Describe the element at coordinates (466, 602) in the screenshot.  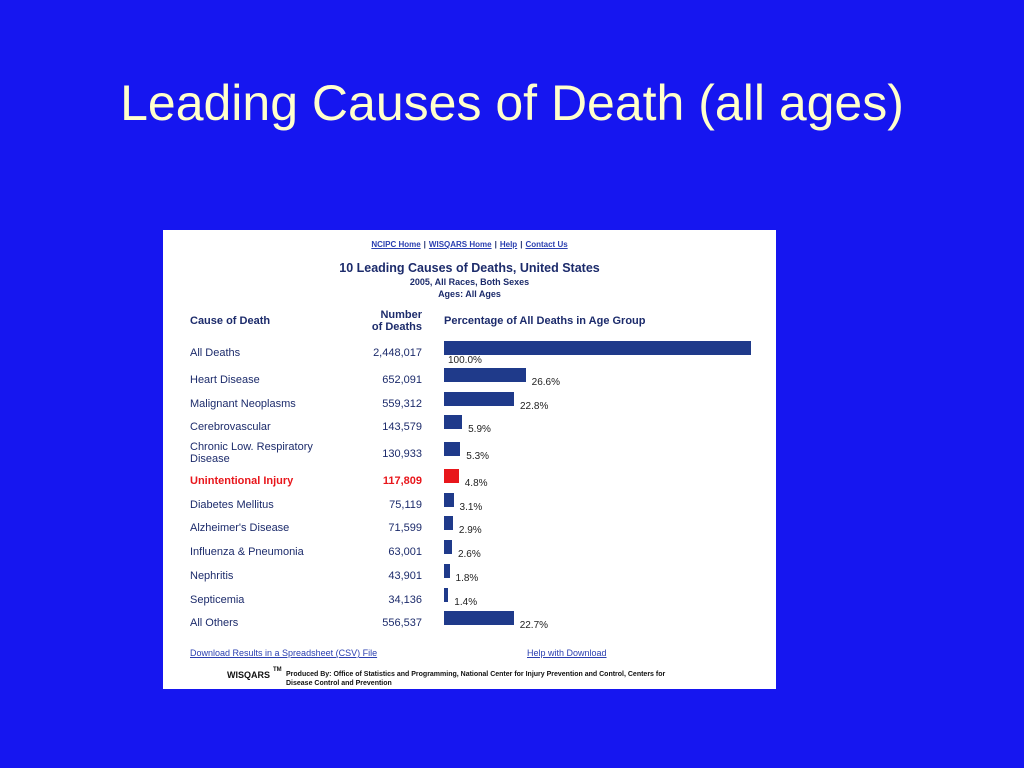
I see `percent-label: 1.4%` at that location.